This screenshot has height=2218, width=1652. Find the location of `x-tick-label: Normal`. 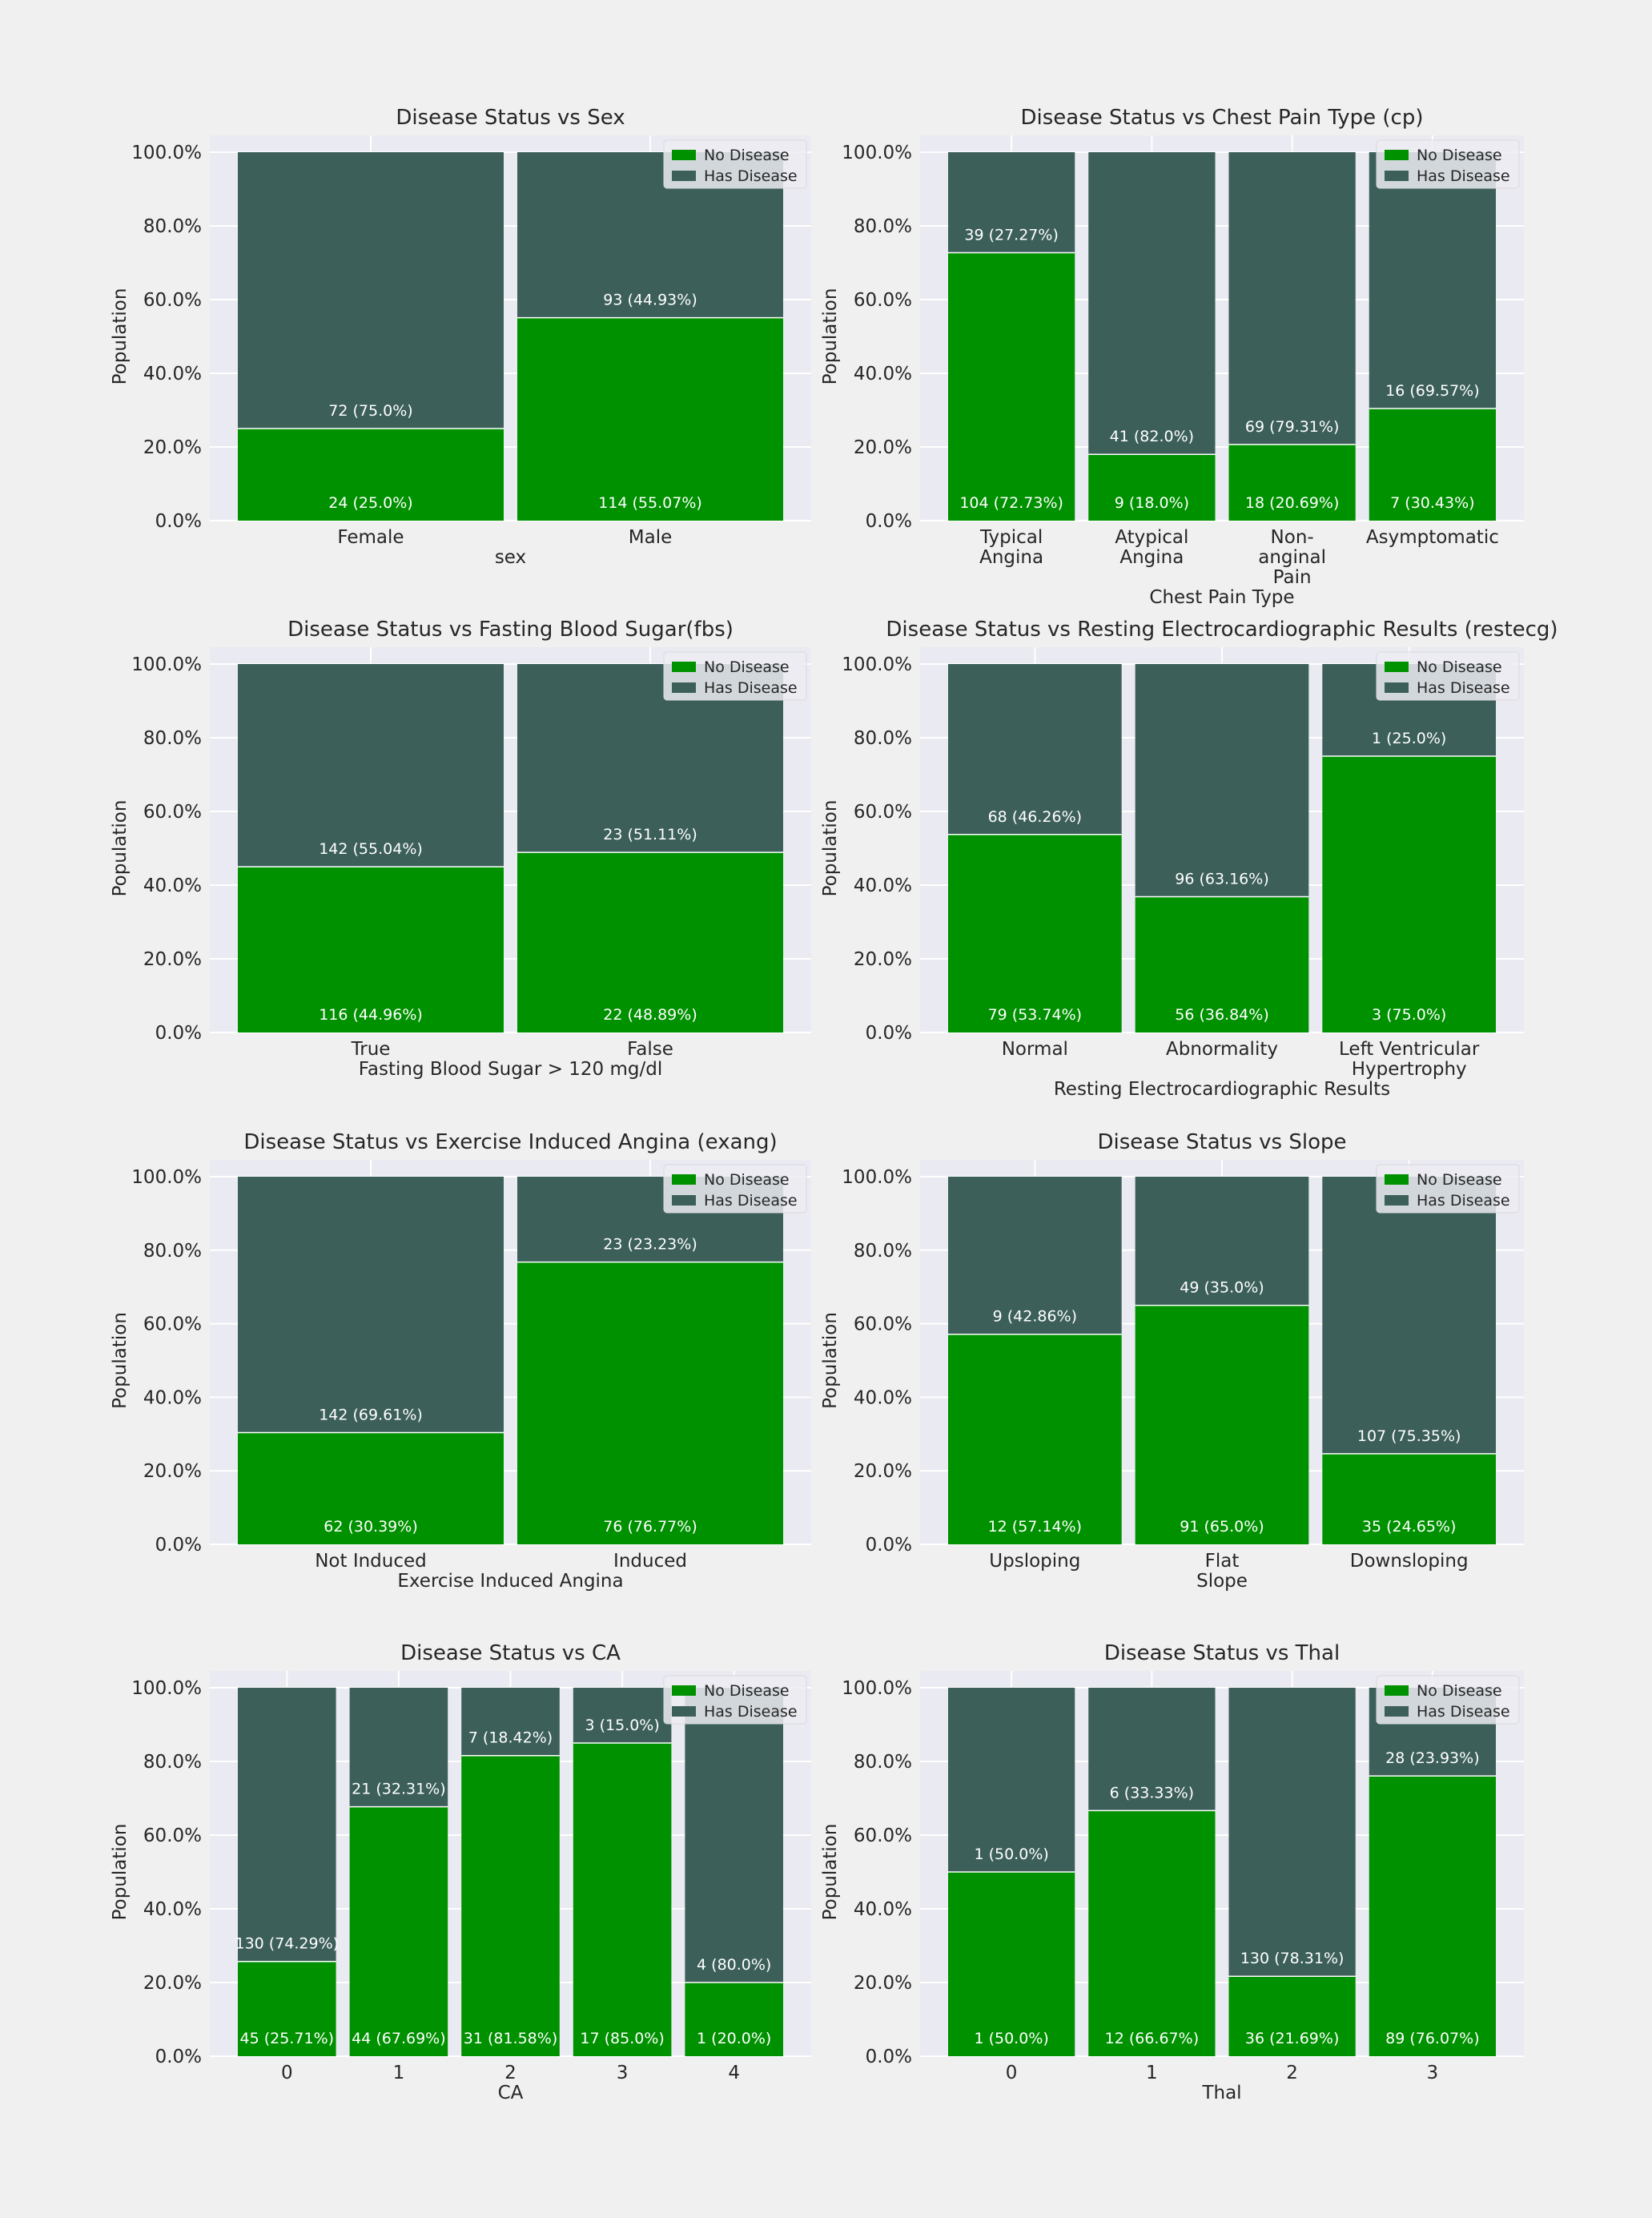

x-tick-label: Normal is located at coordinates (1035, 1049).